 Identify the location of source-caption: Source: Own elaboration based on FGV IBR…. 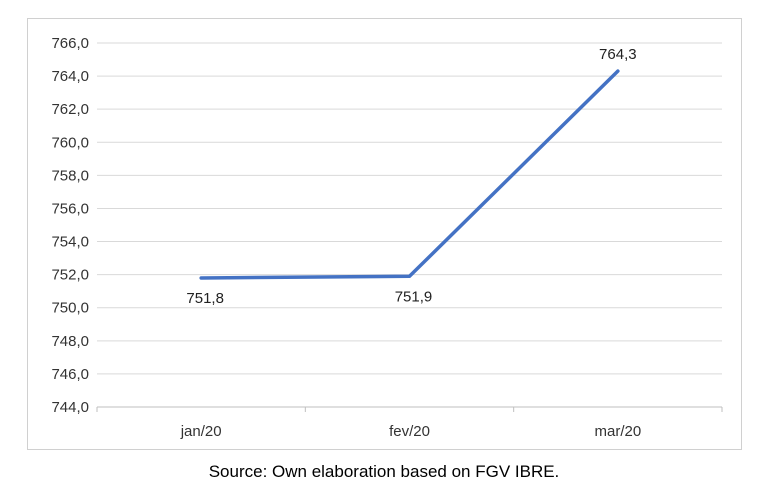
(384, 471).